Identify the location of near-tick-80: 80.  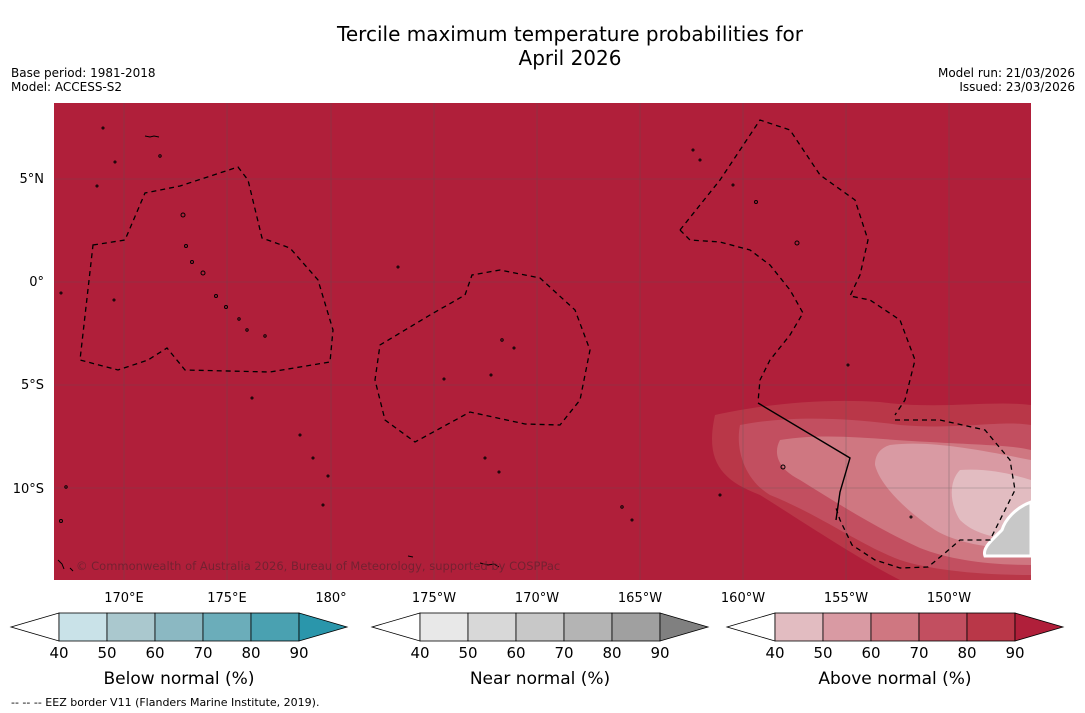
(611, 653).